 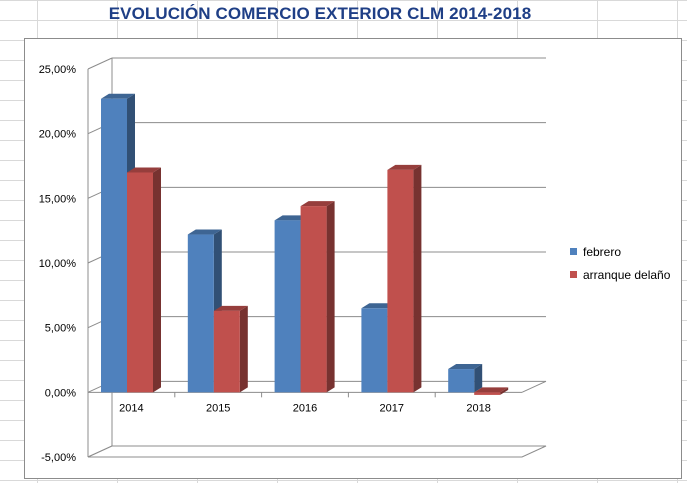 What do you see at coordinates (131, 408) in the screenshot?
I see `x-tick-label: 2014` at bounding box center [131, 408].